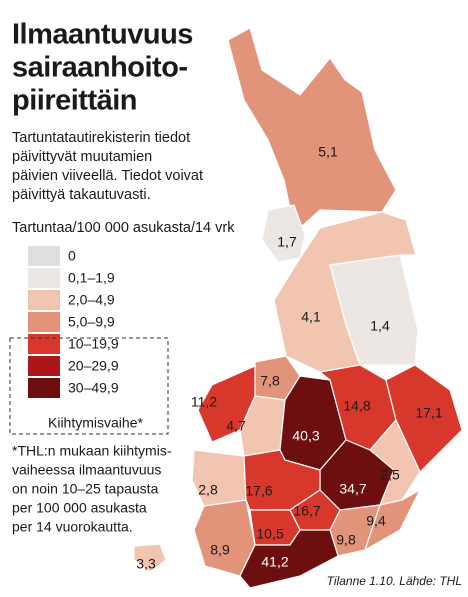  I want to click on description-line: päivittyä takautuvasti., so click(81, 195).